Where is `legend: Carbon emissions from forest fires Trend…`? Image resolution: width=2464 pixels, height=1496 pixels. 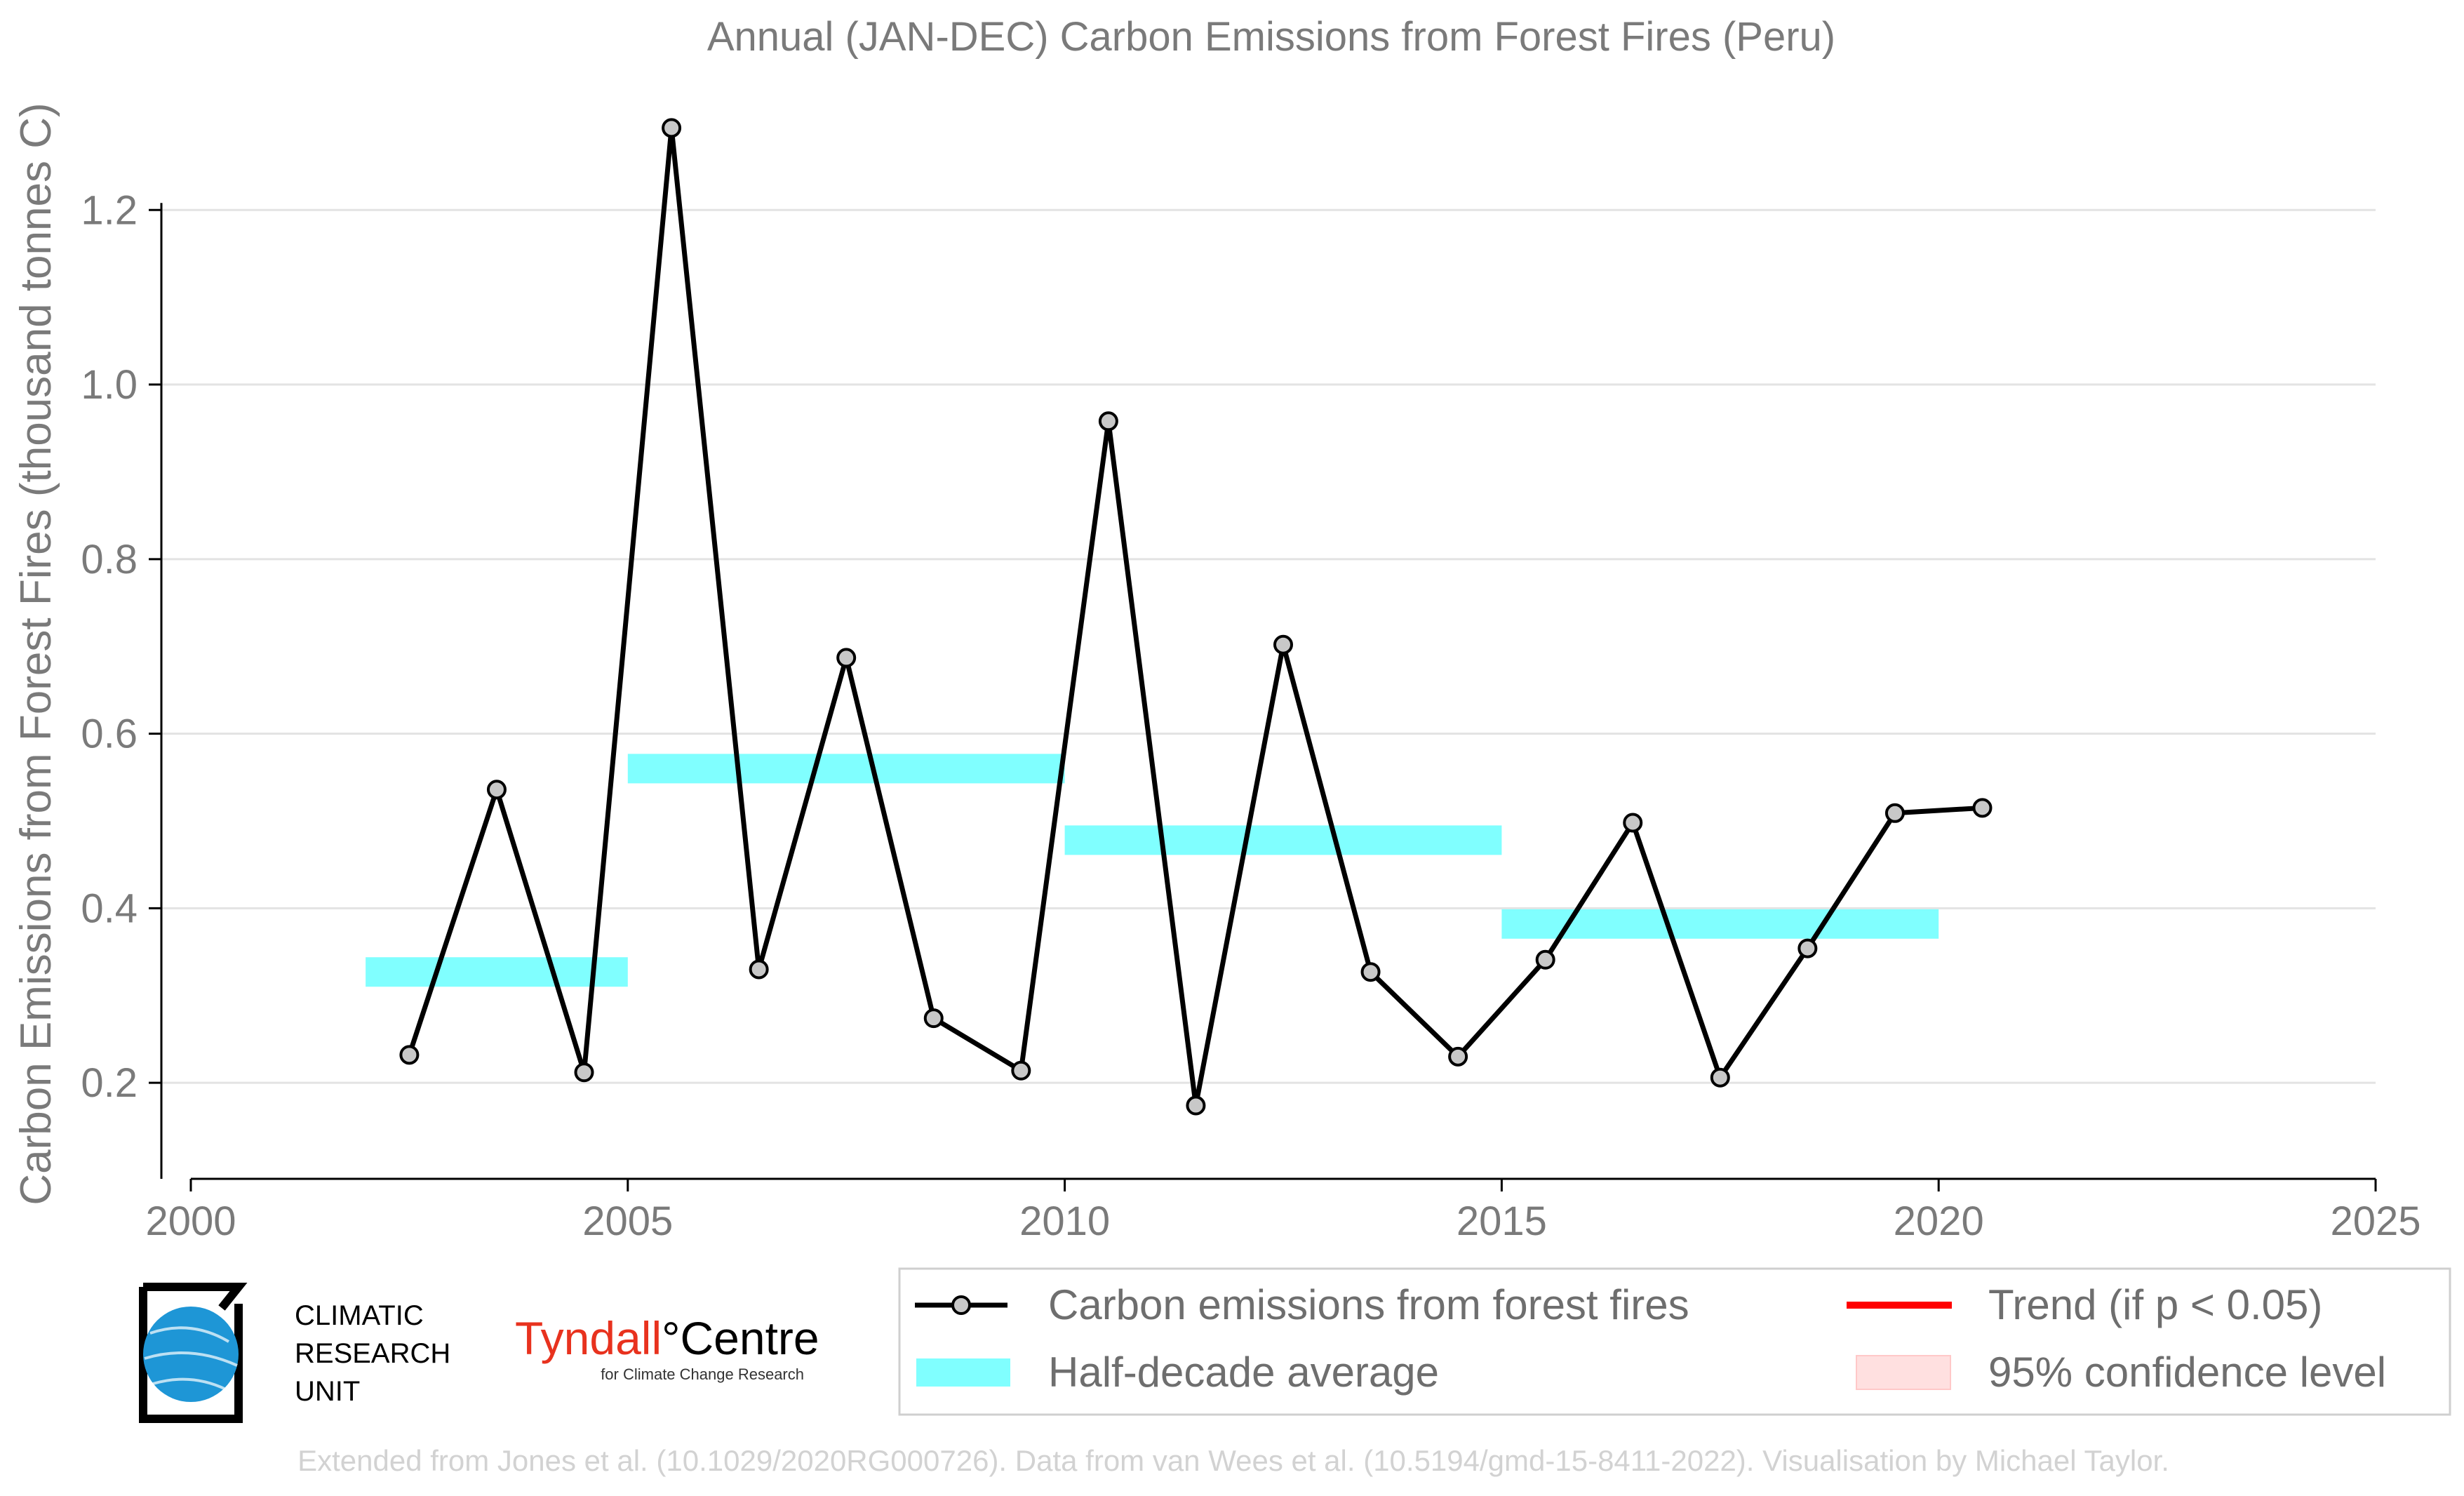 legend: Carbon emissions from forest fires Trend… is located at coordinates (1674, 1341).